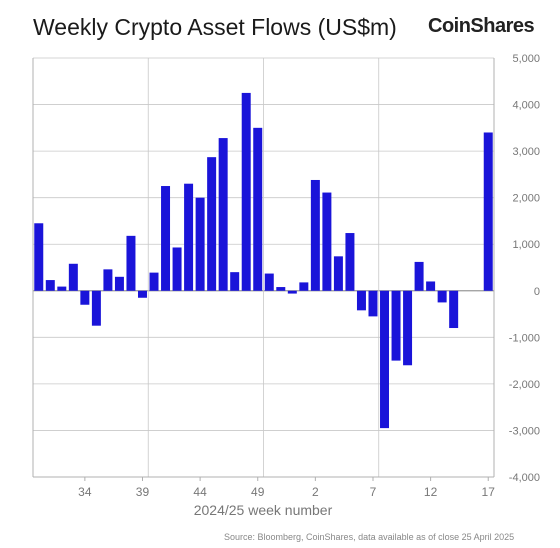  I want to click on y-tick-label: 2,000, so click(526, 199).